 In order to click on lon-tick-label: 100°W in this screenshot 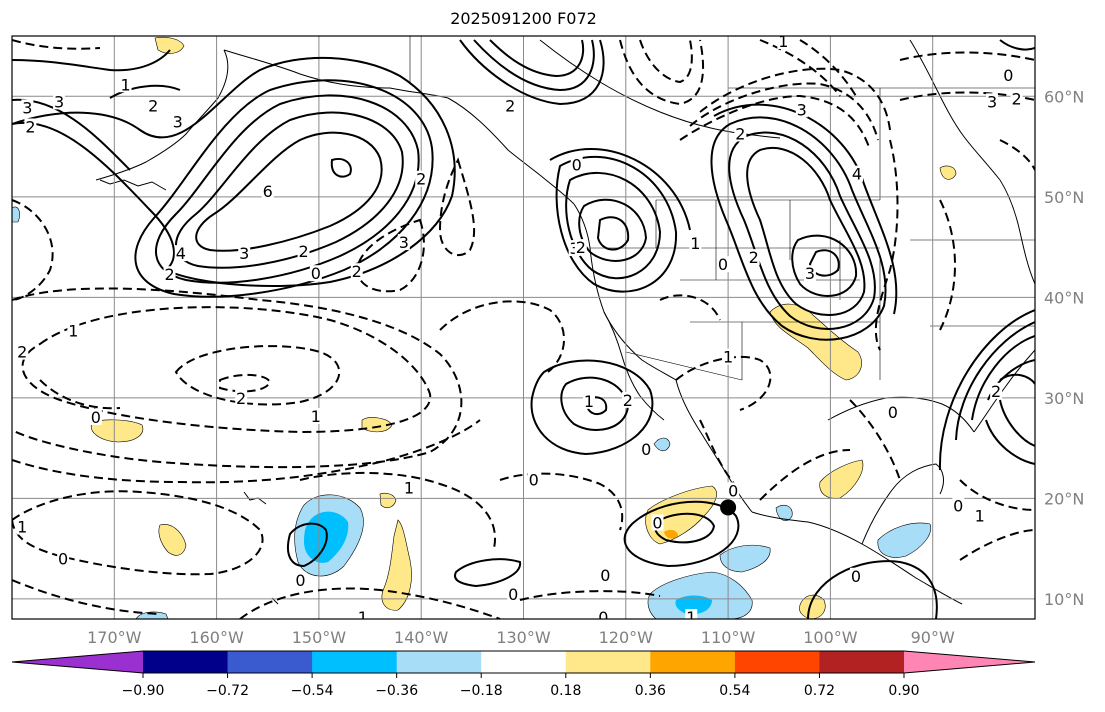, I will do `click(830, 637)`.